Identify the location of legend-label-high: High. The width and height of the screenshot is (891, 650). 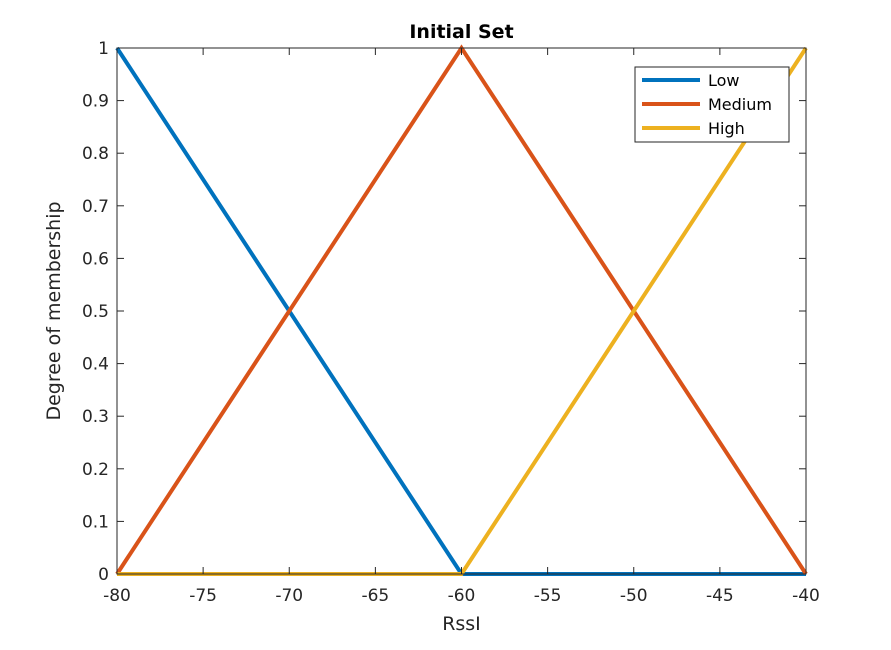
(726, 128).